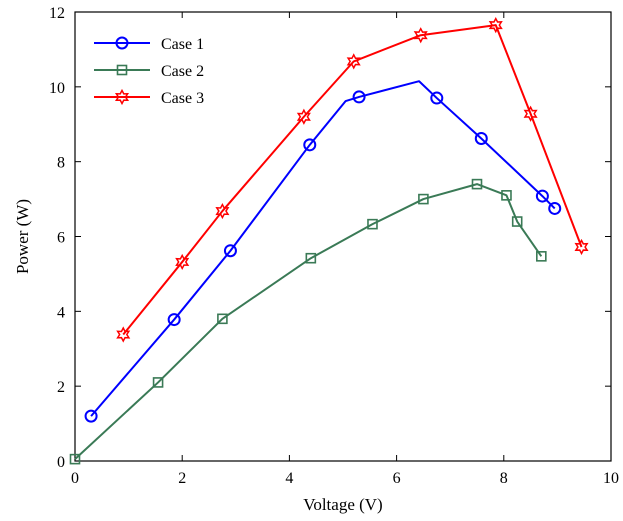 Image resolution: width=623 pixels, height=521 pixels. Describe the element at coordinates (182, 98) in the screenshot. I see `legend-label: Case 3` at that location.